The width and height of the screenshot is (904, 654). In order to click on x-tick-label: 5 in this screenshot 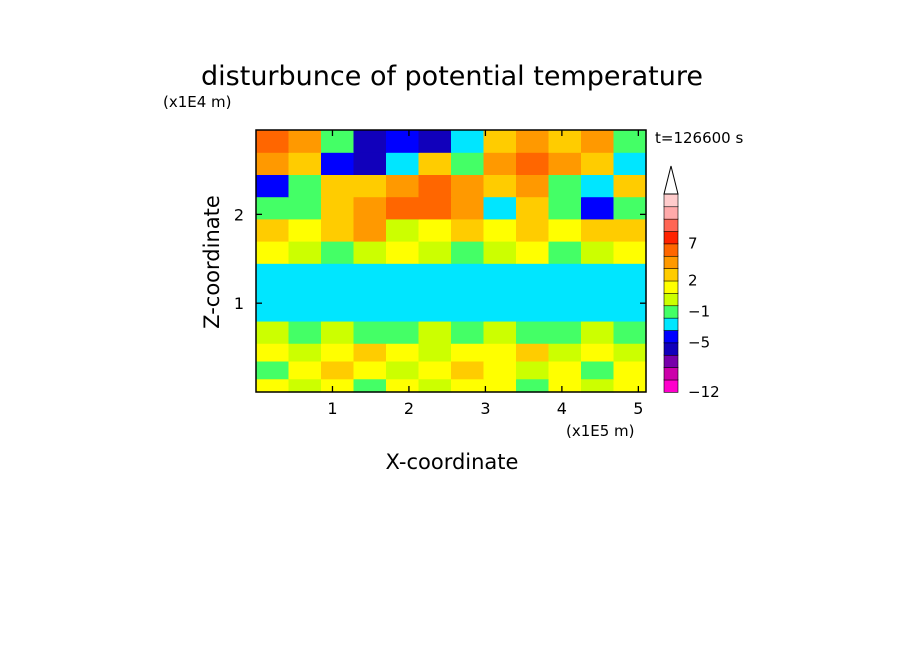, I will do `click(638, 408)`.